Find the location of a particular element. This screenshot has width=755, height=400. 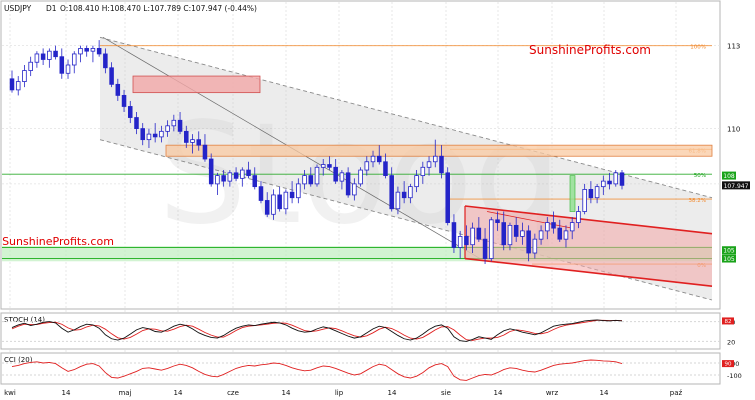

price-badge-label: 107.947 is located at coordinates (736, 186).